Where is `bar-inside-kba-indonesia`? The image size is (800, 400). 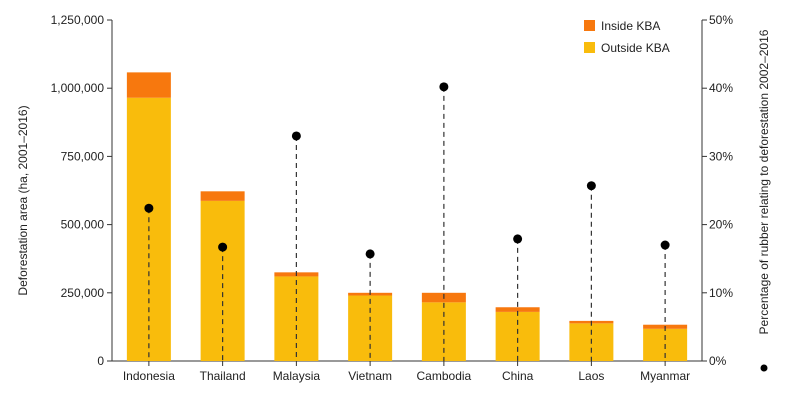
bar-inside-kba-indonesia is located at coordinates (148, 85).